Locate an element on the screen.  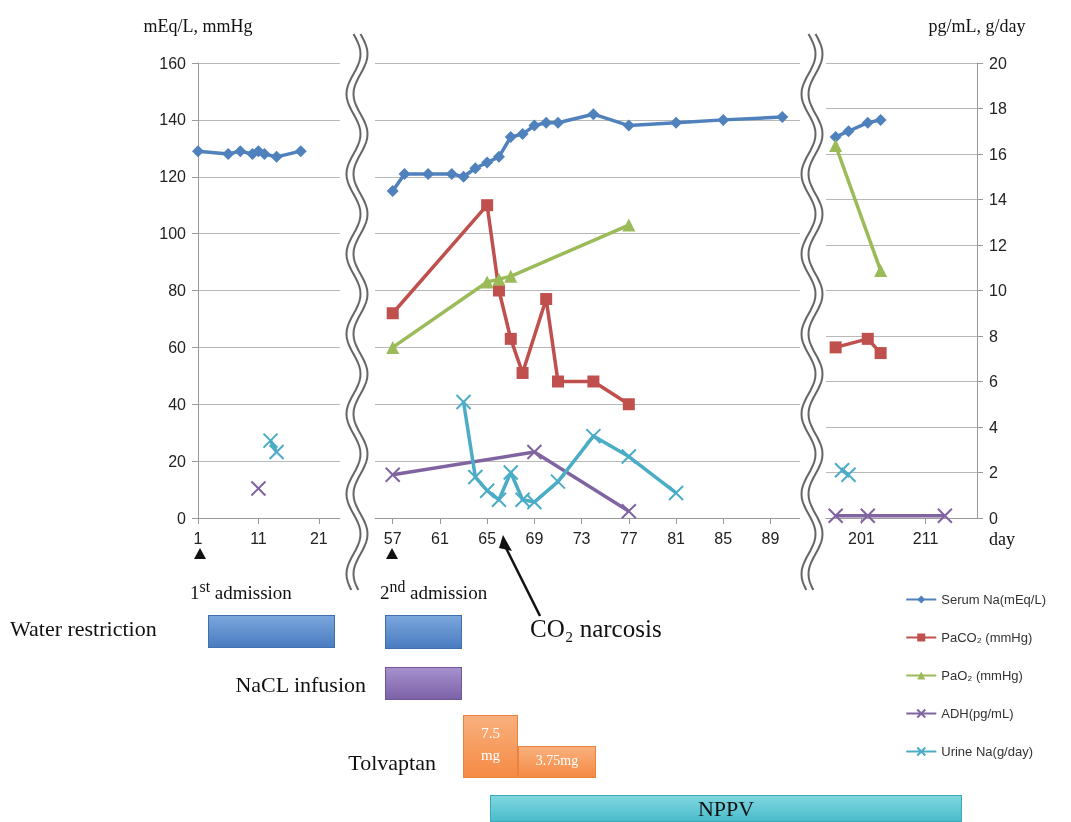
y2-tick-label: 8 is located at coordinates (993, 336).